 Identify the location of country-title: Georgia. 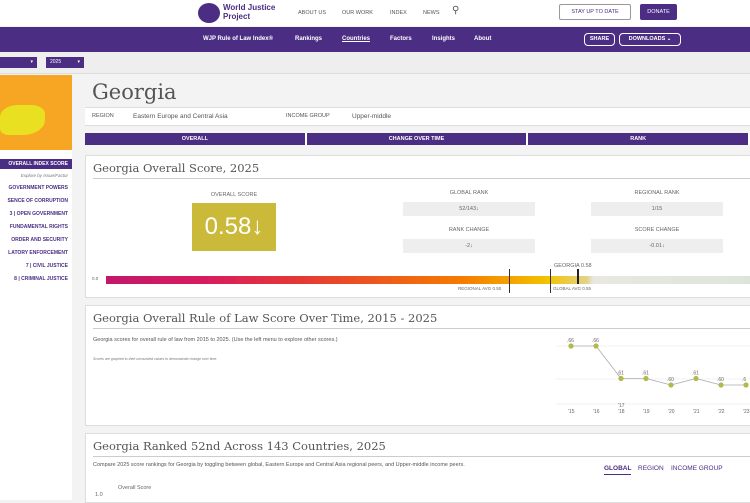
(134, 92).